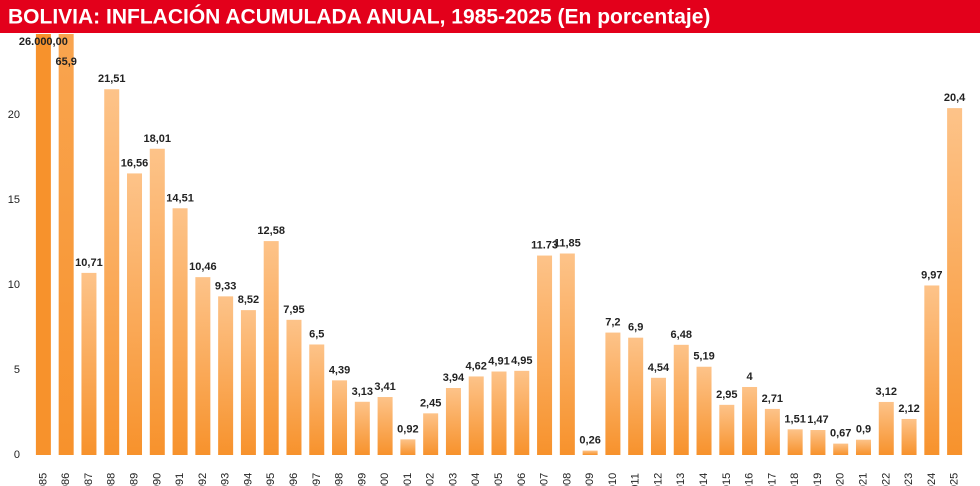 The image size is (980, 486). I want to click on value-label: 0,67, so click(840, 434).